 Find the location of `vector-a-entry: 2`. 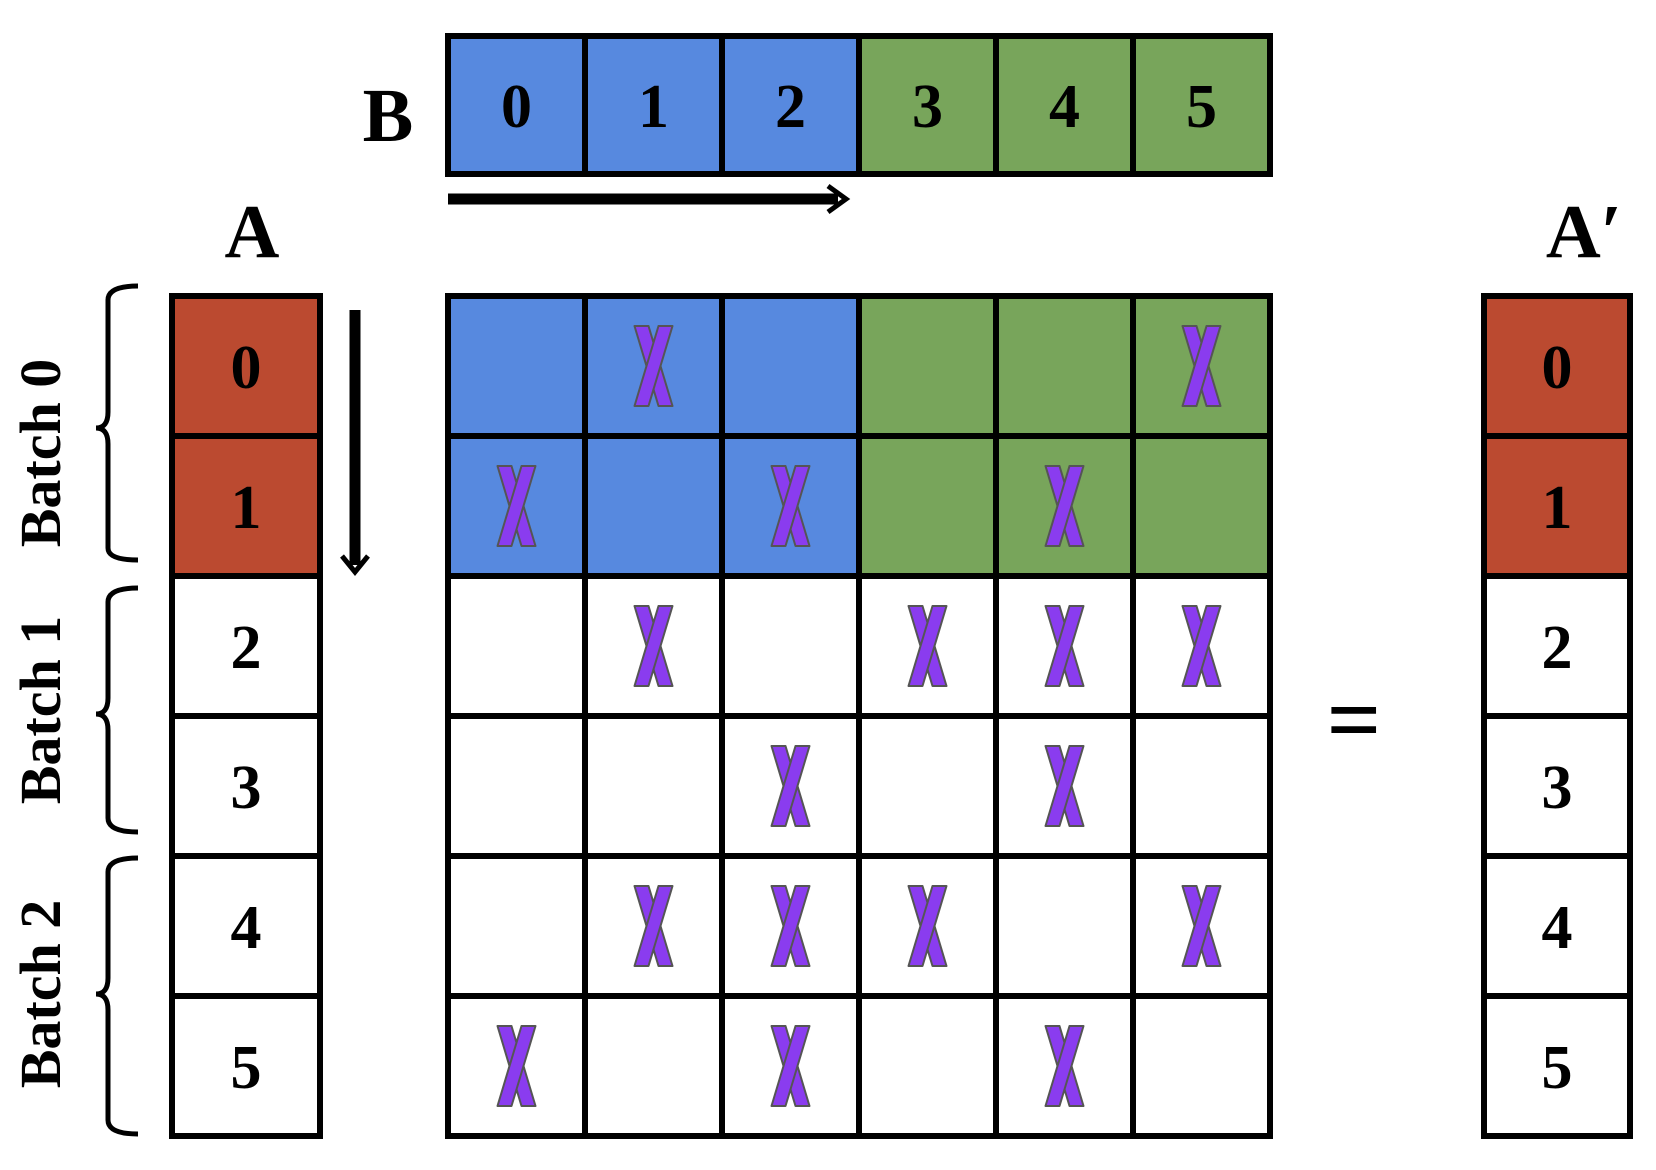

vector-a-entry: 2 is located at coordinates (246, 648).